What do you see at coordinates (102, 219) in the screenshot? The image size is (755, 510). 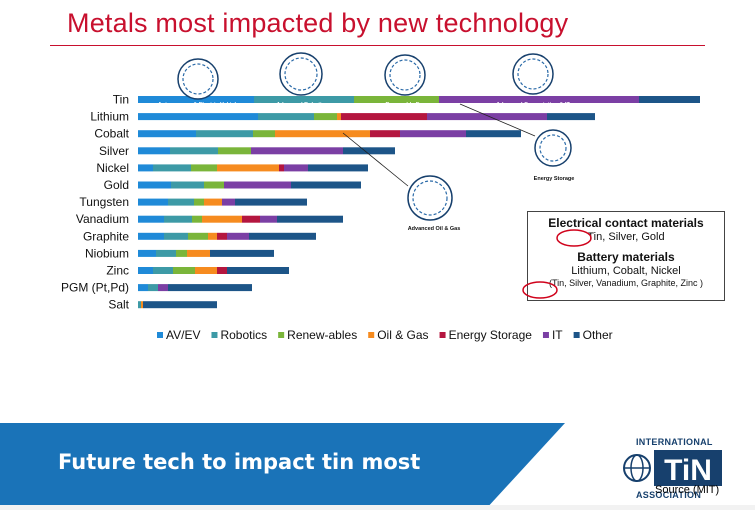 I see `category-label: Vanadium` at bounding box center [102, 219].